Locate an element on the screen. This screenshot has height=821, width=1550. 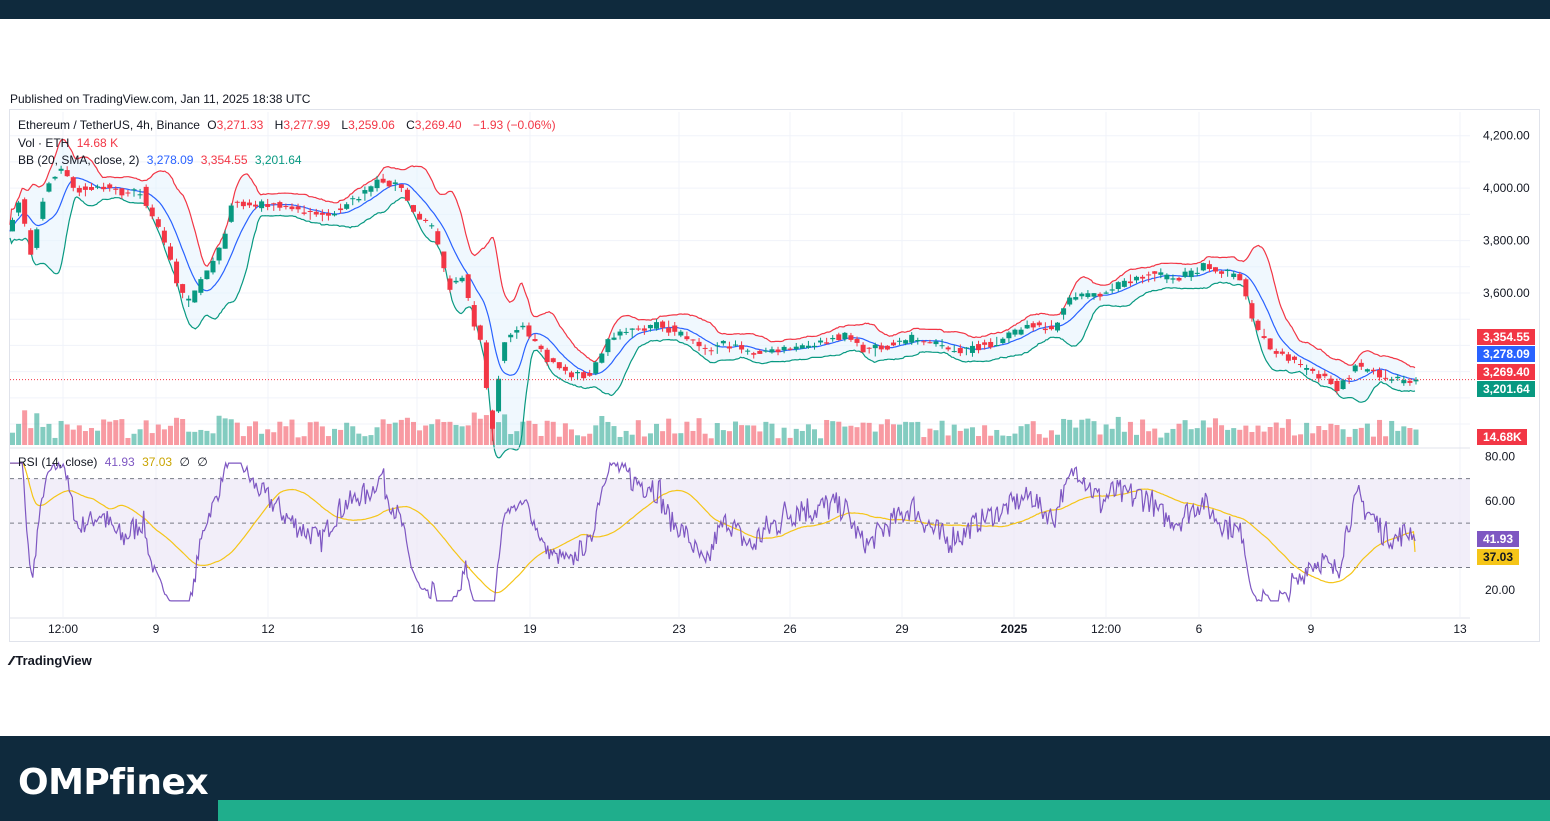
volume-label: Vol · ETH is located at coordinates (44, 143).